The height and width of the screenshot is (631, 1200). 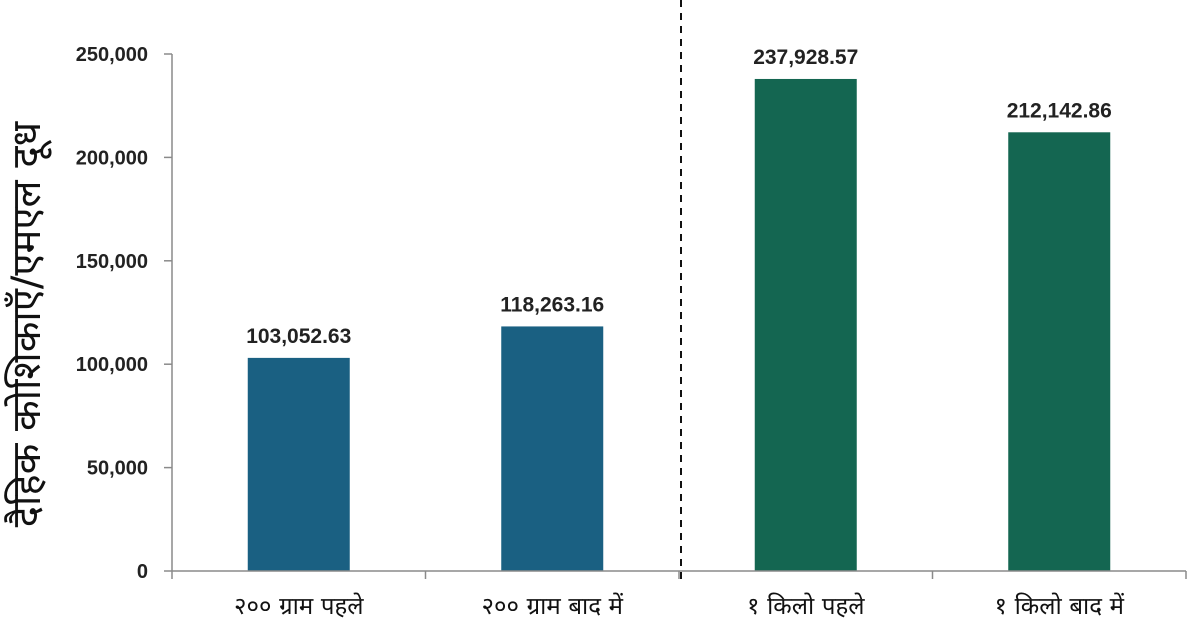 What do you see at coordinates (142, 572) in the screenshot?
I see `y-tick-label: 0` at bounding box center [142, 572].